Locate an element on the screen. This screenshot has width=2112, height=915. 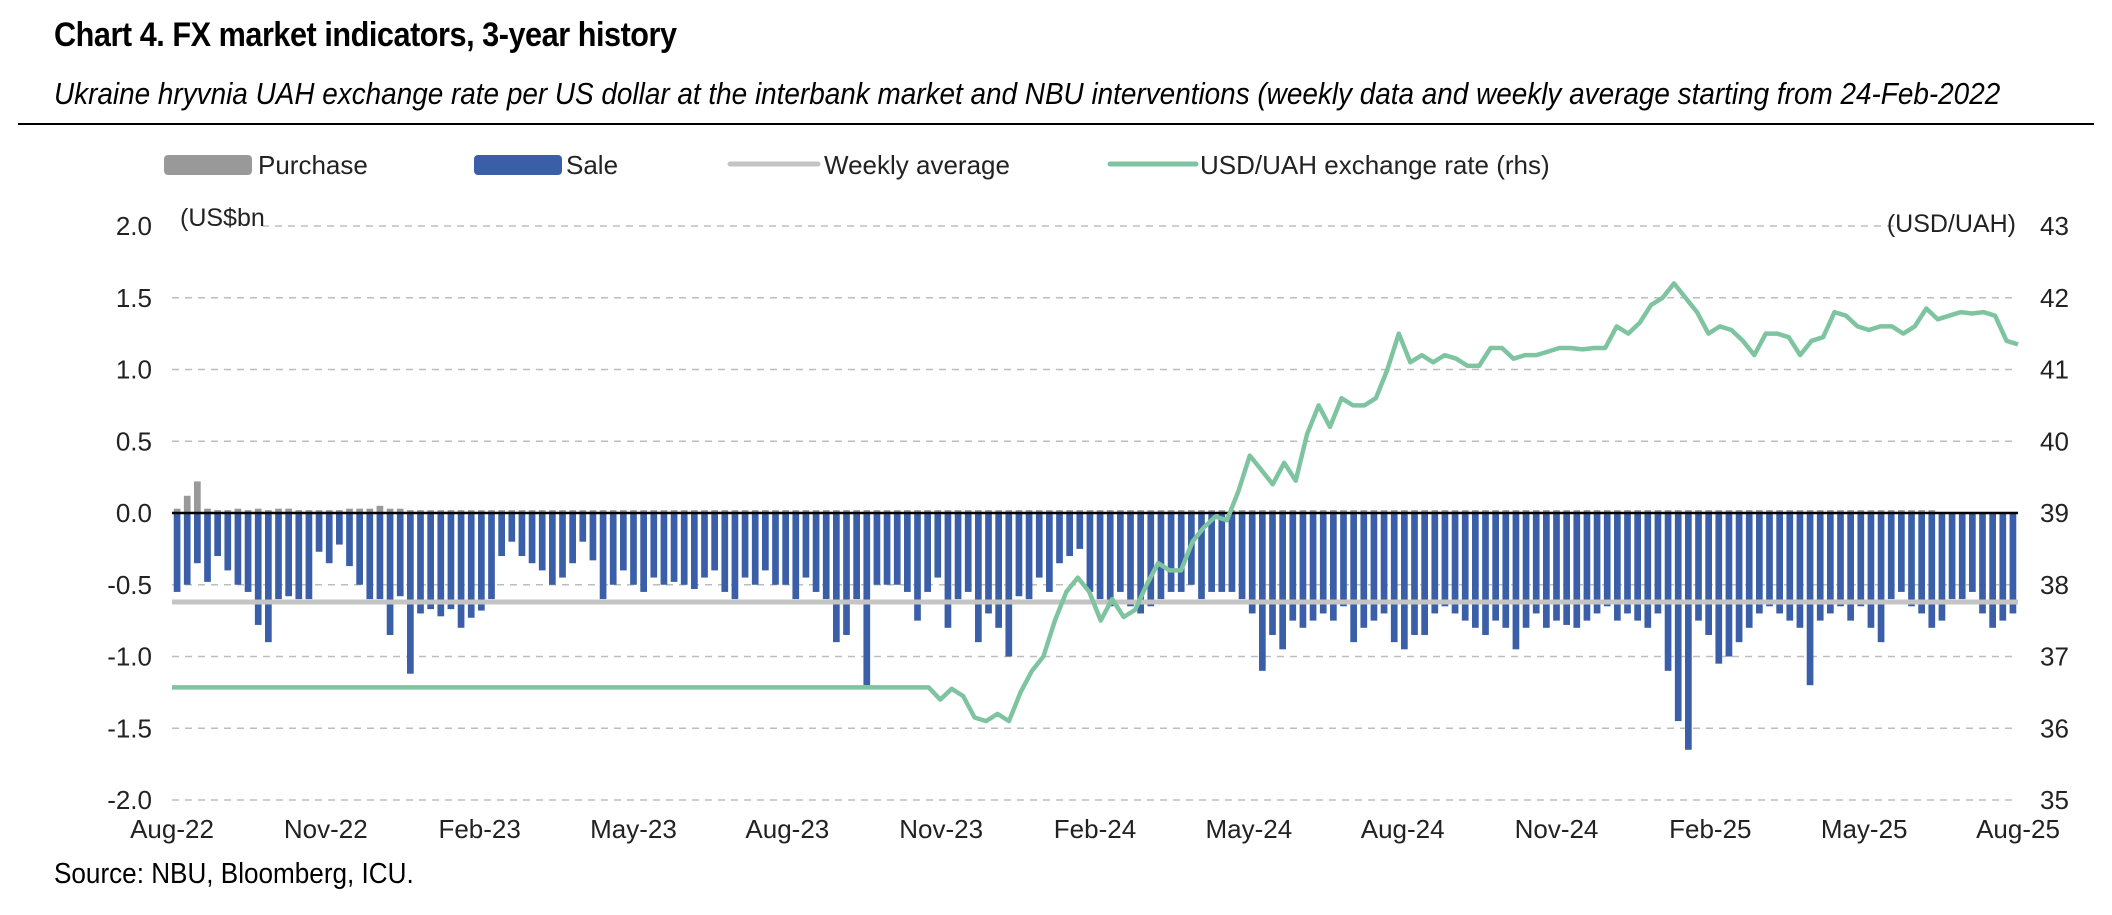
left-axis-unit: (US$bn is located at coordinates (222, 218).